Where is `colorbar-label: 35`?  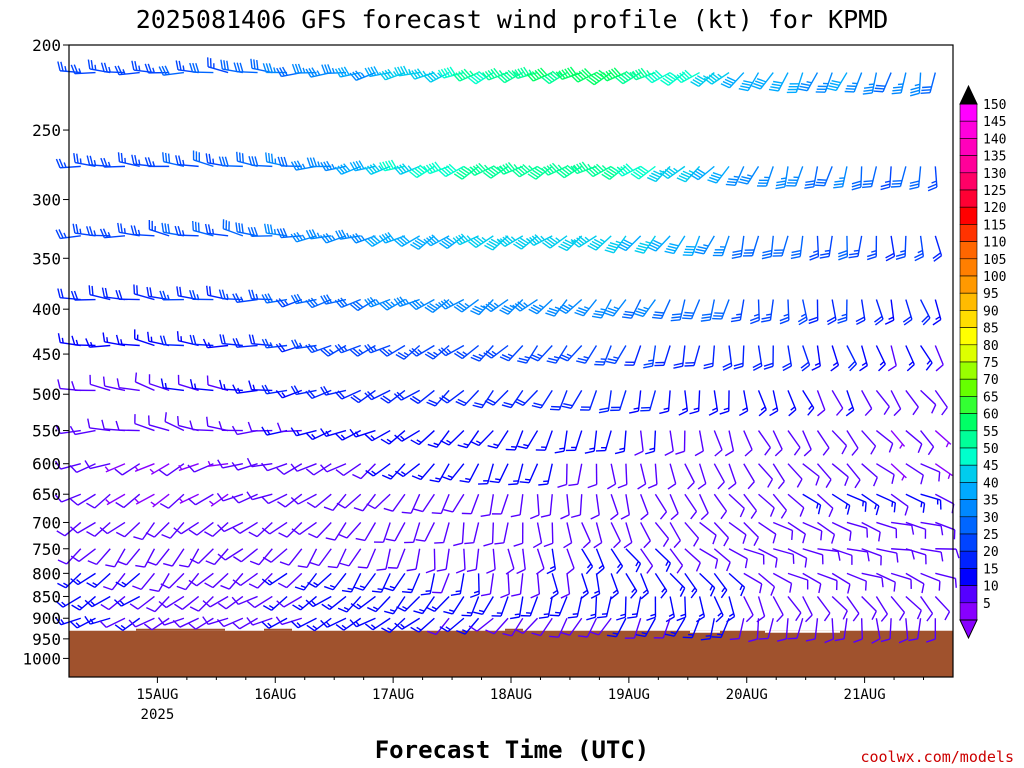 colorbar-label: 35 is located at coordinates (991, 501).